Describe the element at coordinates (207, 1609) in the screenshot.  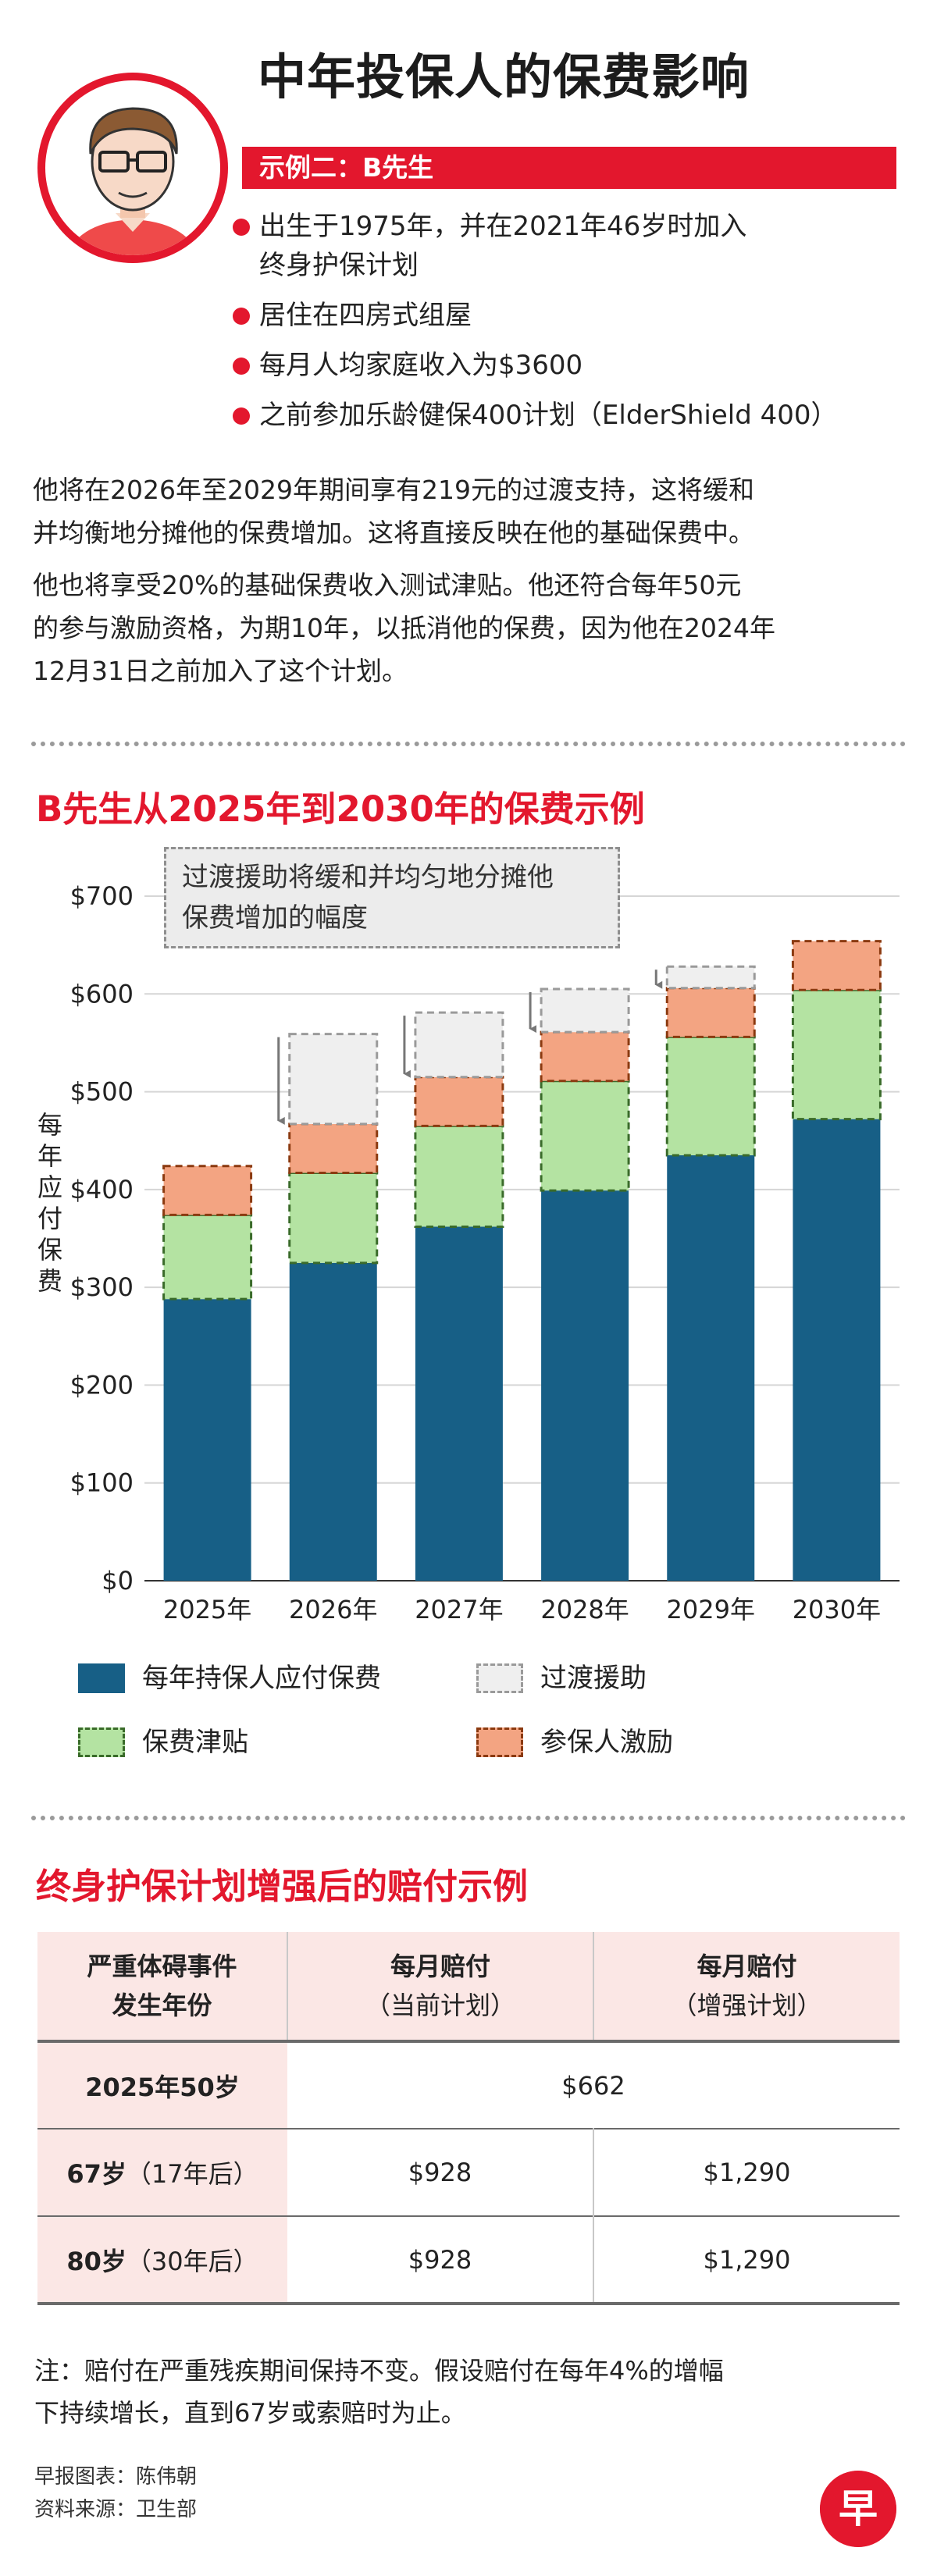
I see `x-tick-label: 2025年` at that location.